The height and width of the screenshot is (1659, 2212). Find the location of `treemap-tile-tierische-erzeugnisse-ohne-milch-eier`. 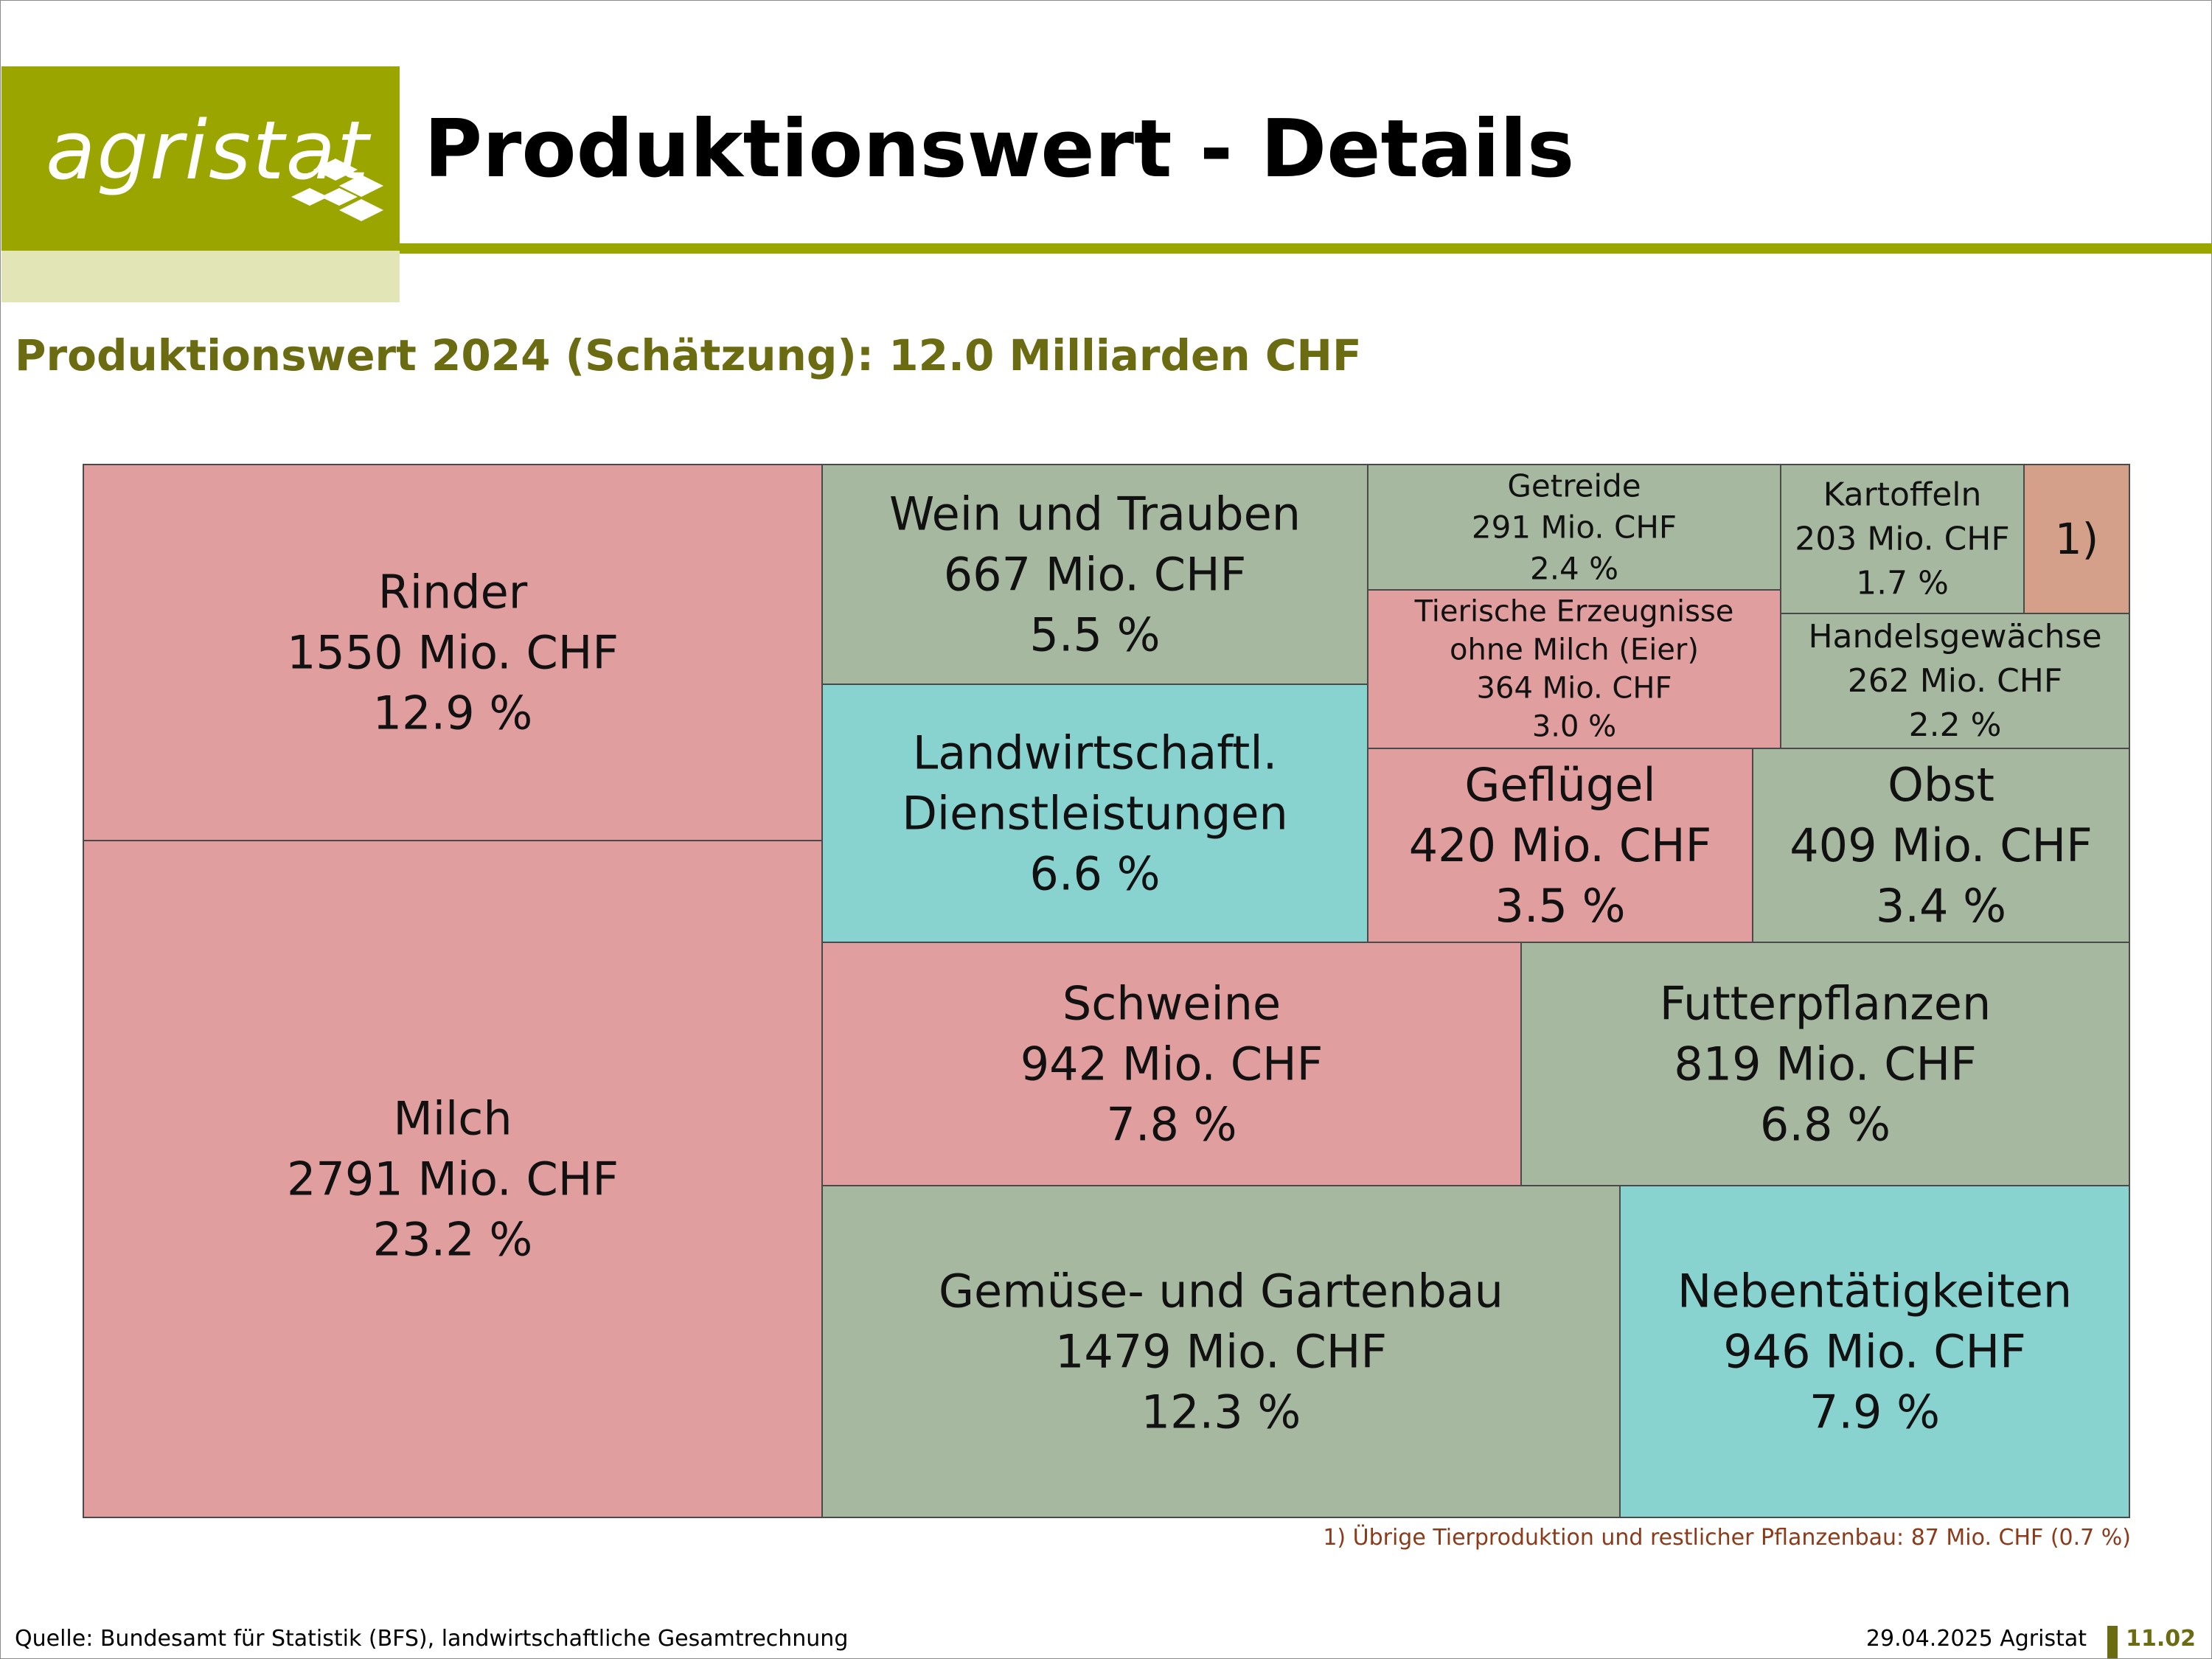

treemap-tile-tierische-erzeugnisse-ohne-milch-eier is located at coordinates (1574, 669).